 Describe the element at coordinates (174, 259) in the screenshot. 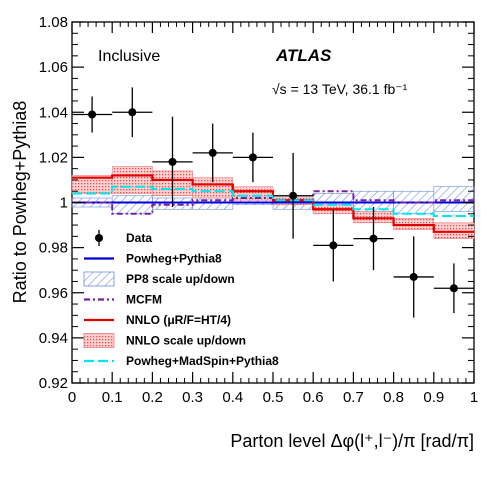

I see `legend-label: Powheg+Pythia8` at that location.